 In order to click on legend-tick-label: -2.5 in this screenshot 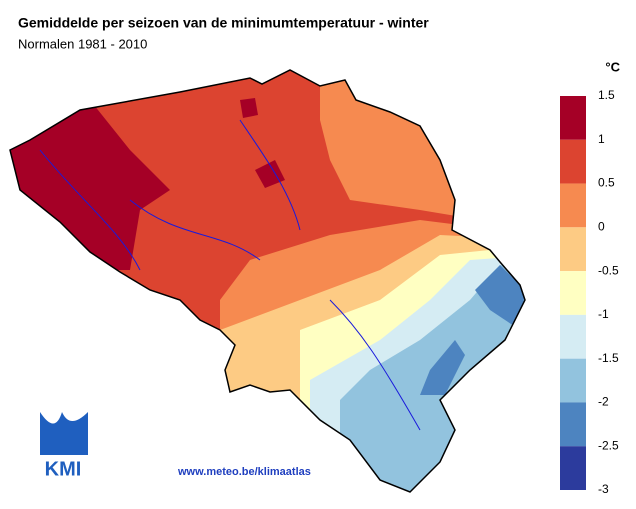, I will do `click(608, 445)`.